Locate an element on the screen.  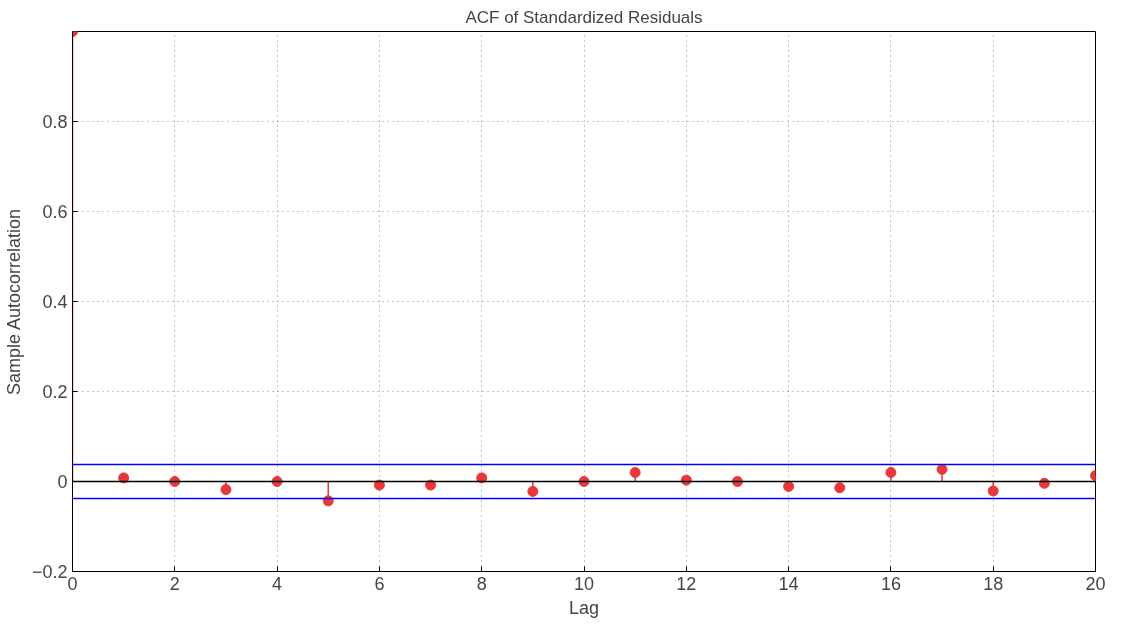
x-tick-label: 2 is located at coordinates (174, 583).